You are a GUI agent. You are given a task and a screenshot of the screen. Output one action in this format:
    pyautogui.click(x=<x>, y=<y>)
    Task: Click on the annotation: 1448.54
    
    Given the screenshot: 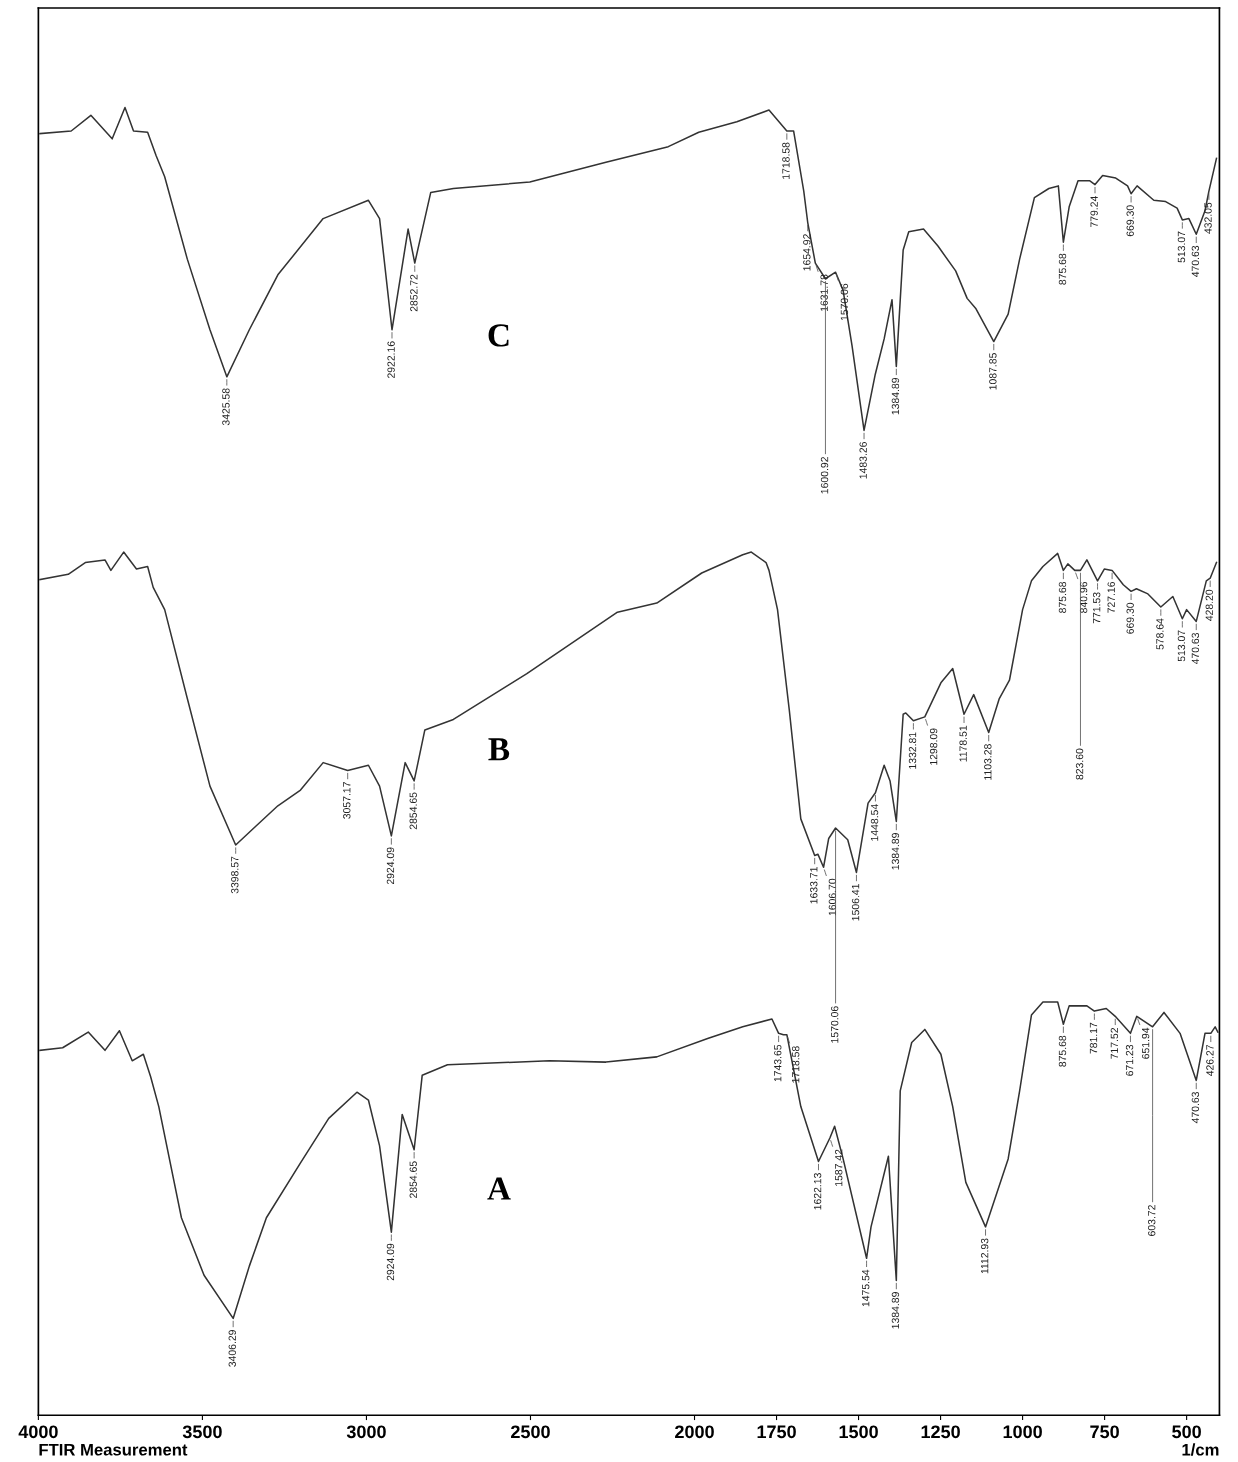 What is the action you would take?
    pyautogui.click(x=874, y=822)
    